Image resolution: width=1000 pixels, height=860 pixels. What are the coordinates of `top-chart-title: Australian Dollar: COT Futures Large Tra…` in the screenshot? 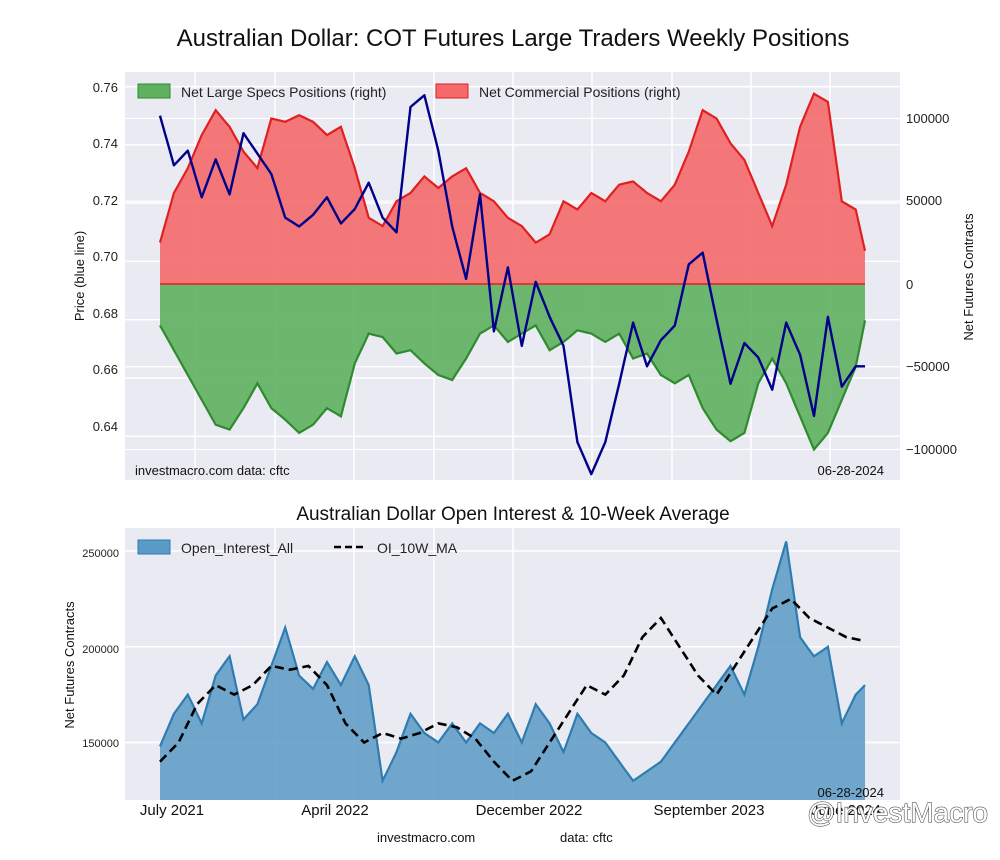 It's located at (513, 38).